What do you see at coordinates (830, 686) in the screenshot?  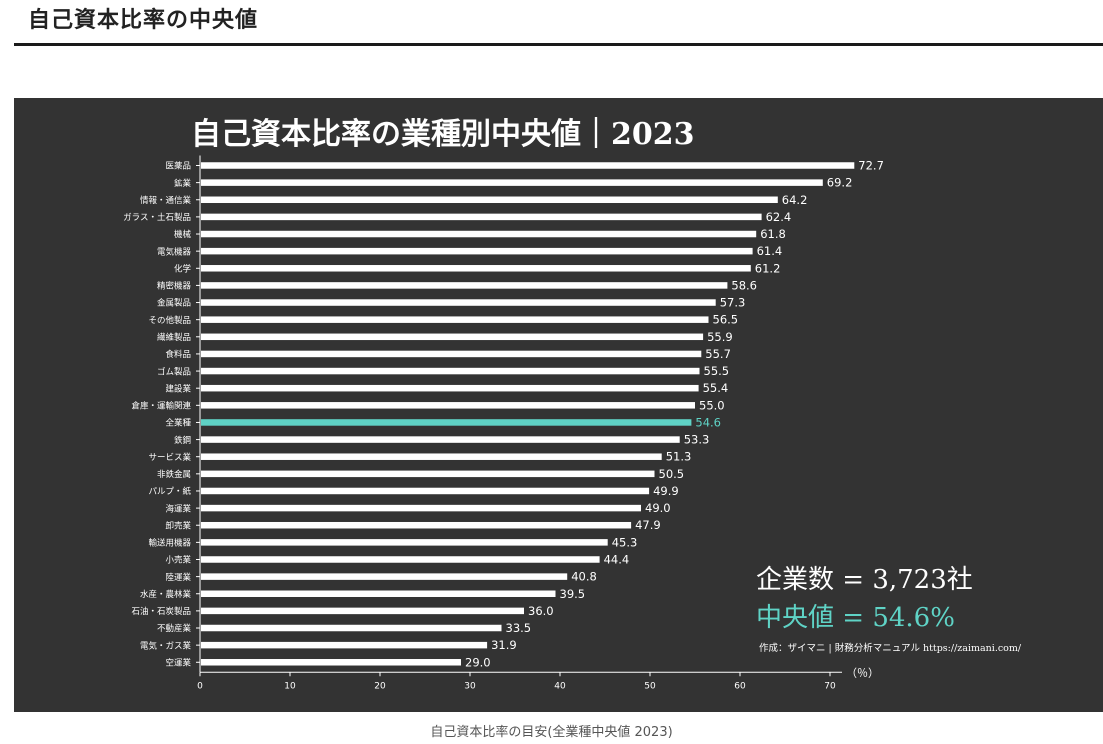 I see `x-tick-label: 70` at bounding box center [830, 686].